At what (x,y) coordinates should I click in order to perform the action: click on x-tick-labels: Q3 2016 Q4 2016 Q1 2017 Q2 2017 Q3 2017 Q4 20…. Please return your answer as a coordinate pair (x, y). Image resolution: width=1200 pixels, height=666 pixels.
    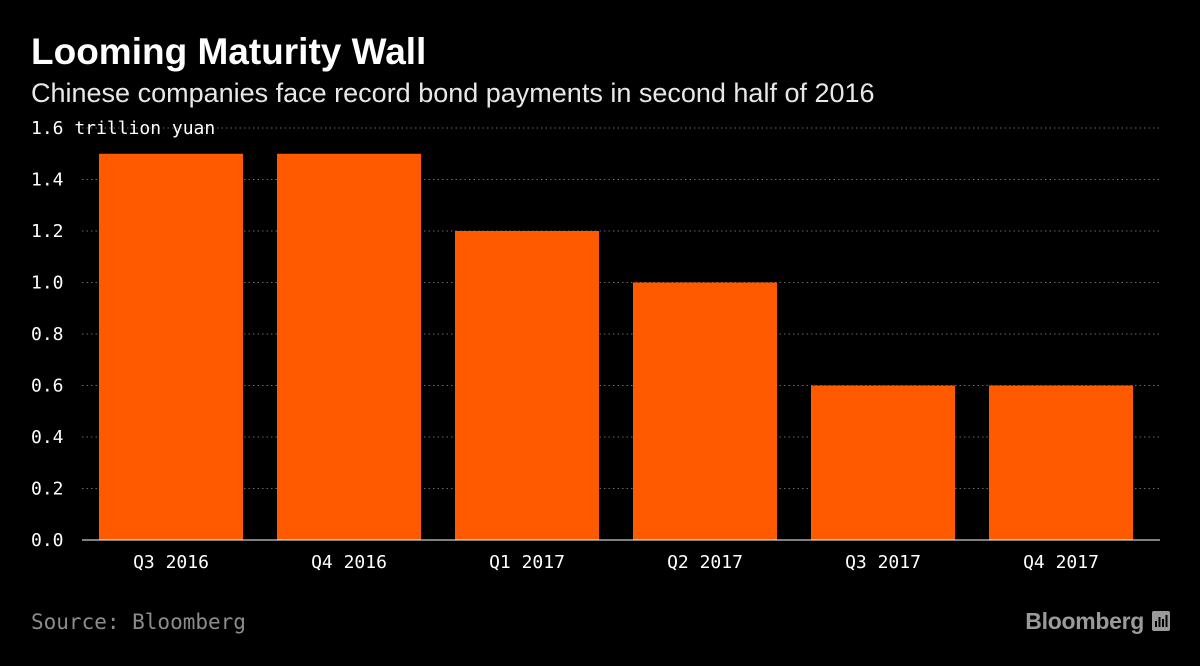
    Looking at the image, I should click on (616, 562).